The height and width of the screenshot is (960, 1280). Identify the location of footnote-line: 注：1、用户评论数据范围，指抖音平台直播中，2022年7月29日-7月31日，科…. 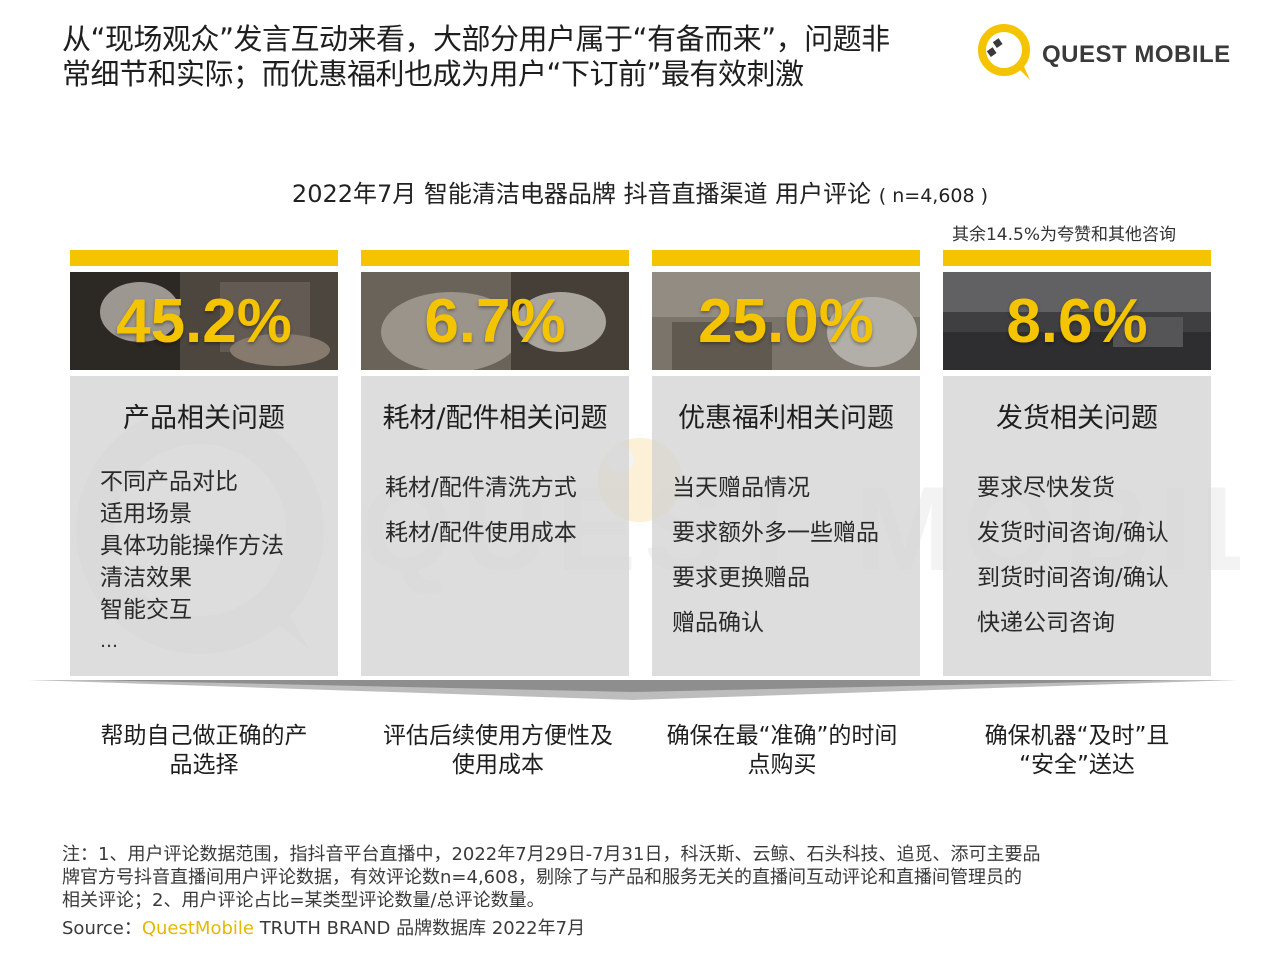
(551, 854).